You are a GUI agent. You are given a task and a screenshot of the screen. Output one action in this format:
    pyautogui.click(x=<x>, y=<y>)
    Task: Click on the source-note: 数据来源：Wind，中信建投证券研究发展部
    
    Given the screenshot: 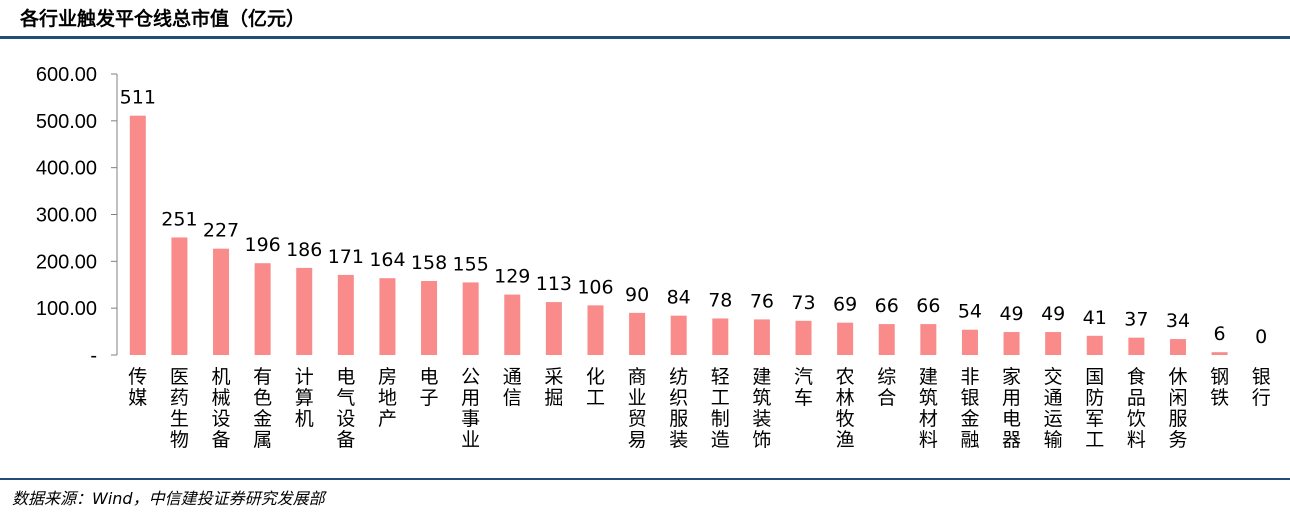 What is the action you would take?
    pyautogui.click(x=168, y=498)
    